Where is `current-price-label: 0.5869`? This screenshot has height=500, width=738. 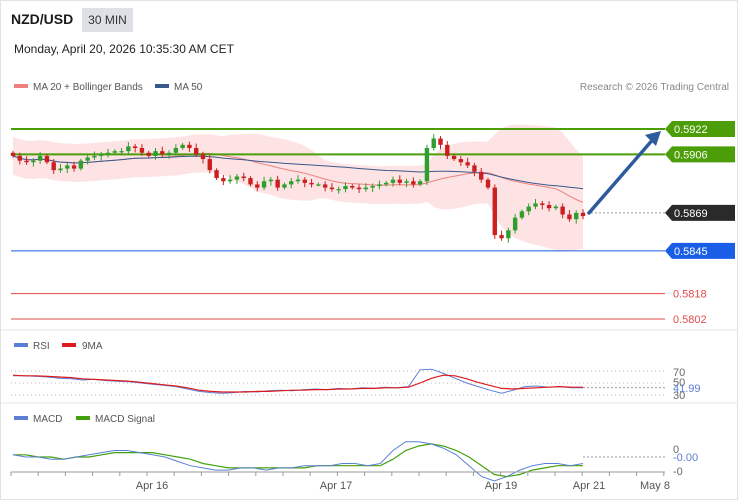 current-price-label: 0.5869 is located at coordinates (691, 214).